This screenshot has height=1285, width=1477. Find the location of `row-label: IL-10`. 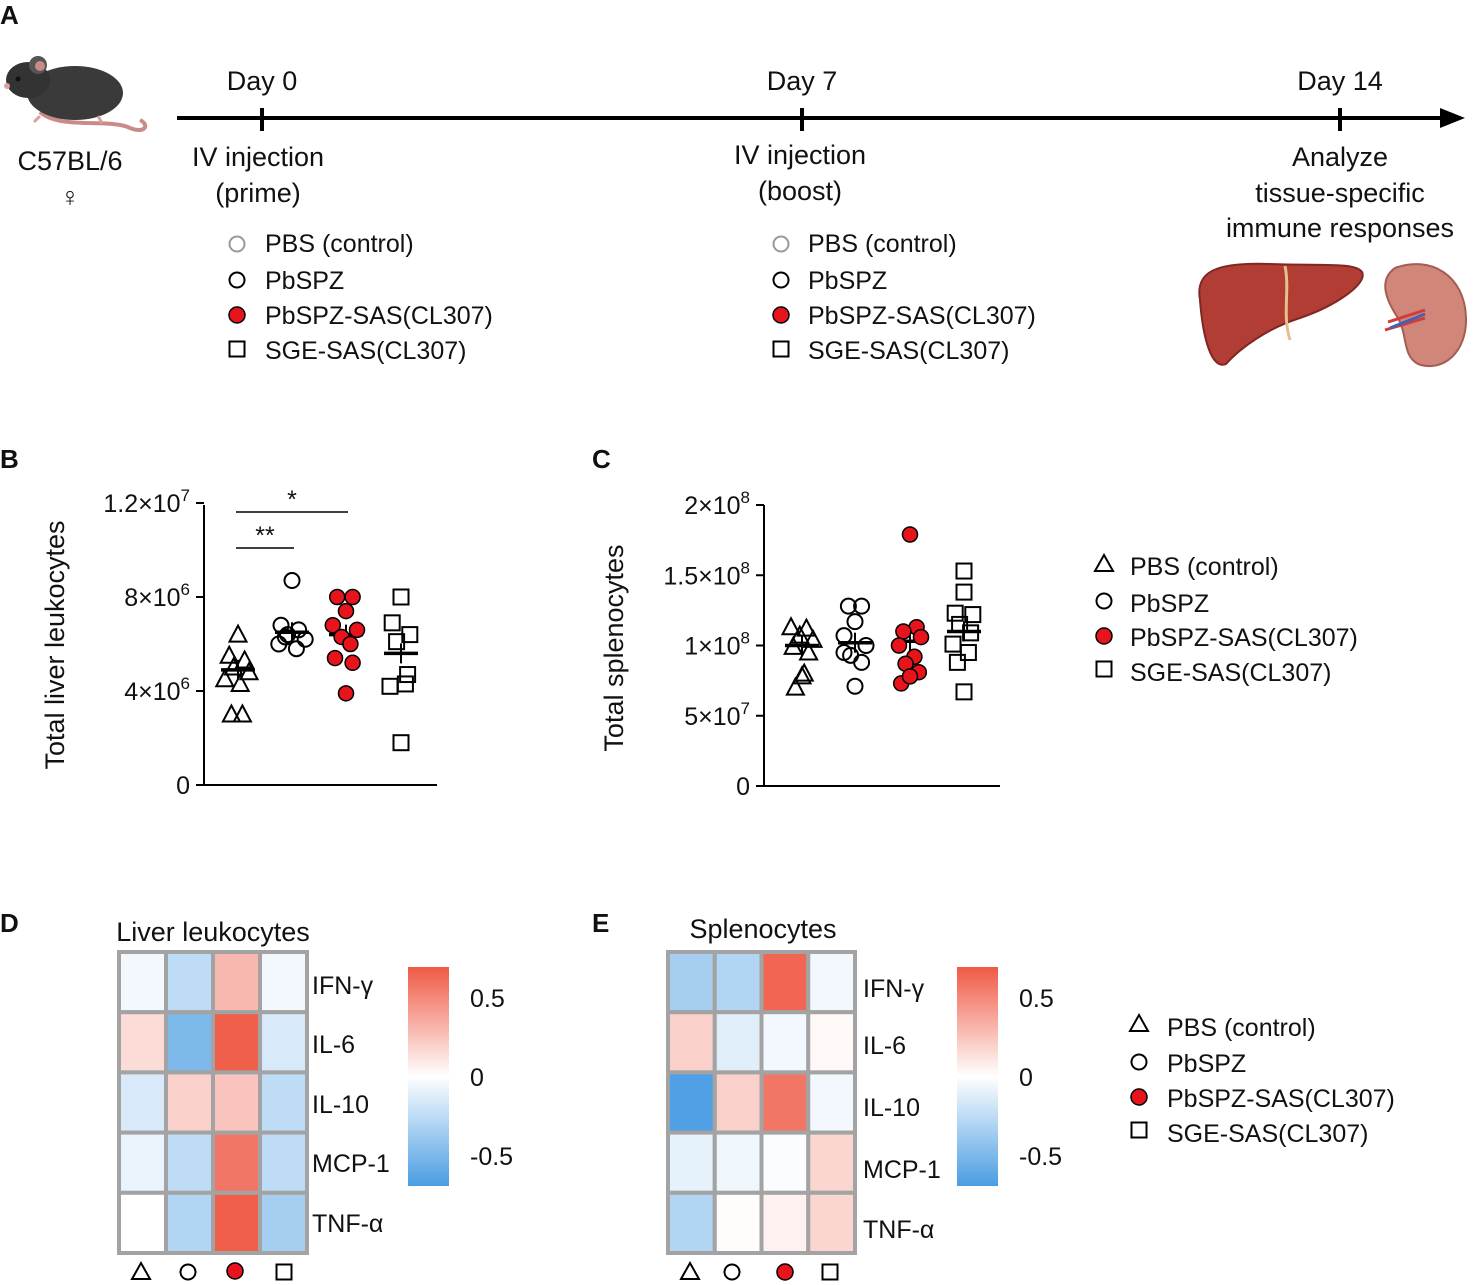

row-label: IL-10 is located at coordinates (340, 1105).